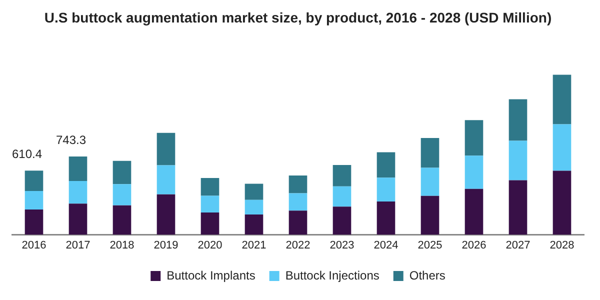 This screenshot has width=600, height=300. What do you see at coordinates (298, 17) in the screenshot?
I see `chart-title: U.S buttock augmentation market size, by product, 2016 - 2028 (USD Million)` at bounding box center [298, 17].